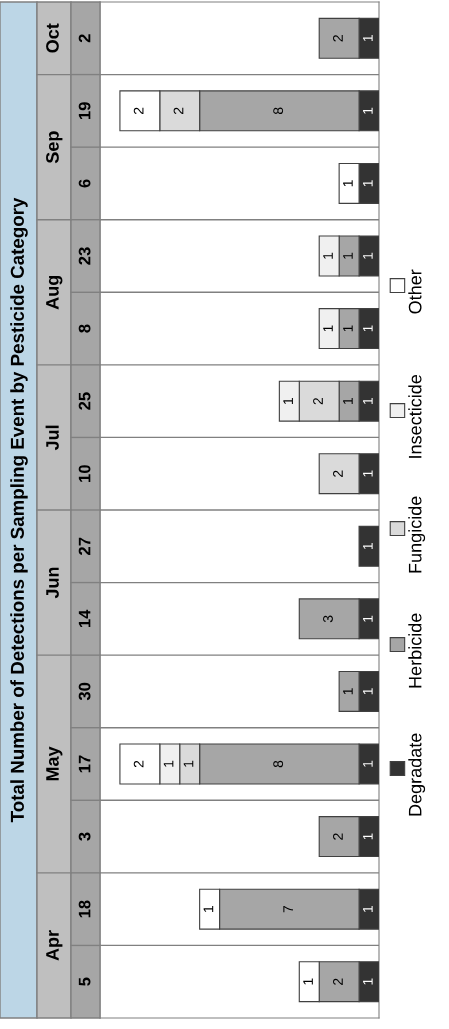 This screenshot has height=1029, width=449. What do you see at coordinates (415, 650) in the screenshot?
I see `legend-label: Herbicide` at bounding box center [415, 650].